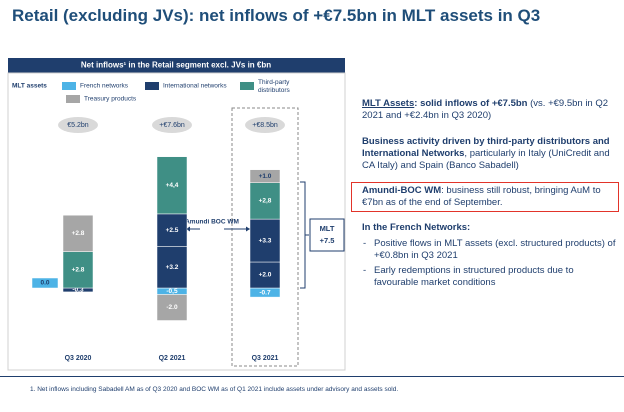 Image resolution: width=624 pixels, height=412 pixels. Describe the element at coordinates (327, 235) in the screenshot. I see `mlt-box` at that location.